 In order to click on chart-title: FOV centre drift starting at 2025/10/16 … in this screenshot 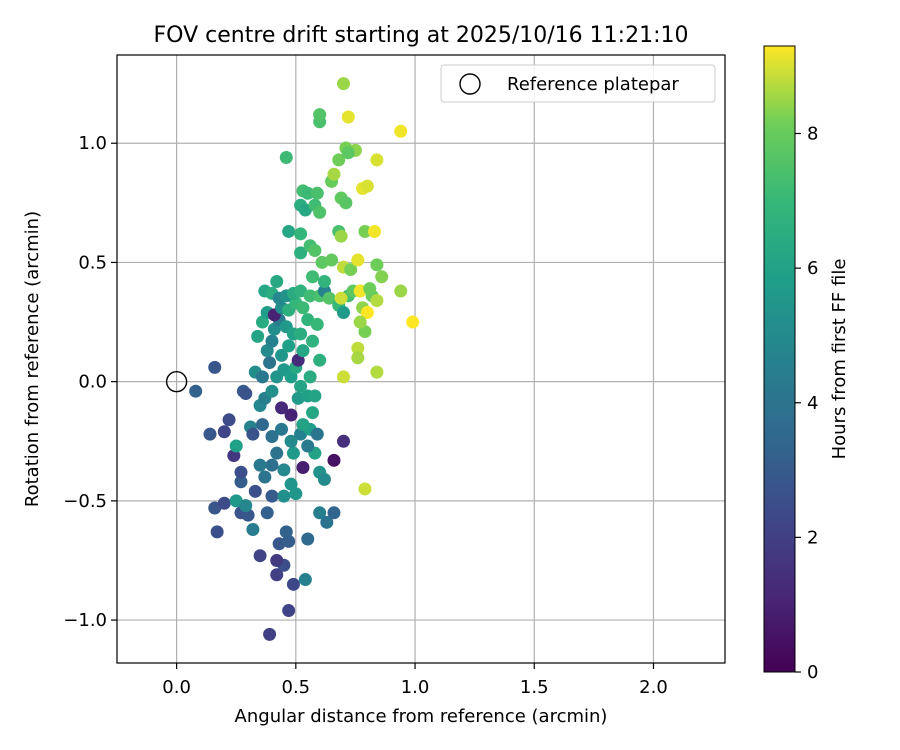, I will do `click(421, 35)`.